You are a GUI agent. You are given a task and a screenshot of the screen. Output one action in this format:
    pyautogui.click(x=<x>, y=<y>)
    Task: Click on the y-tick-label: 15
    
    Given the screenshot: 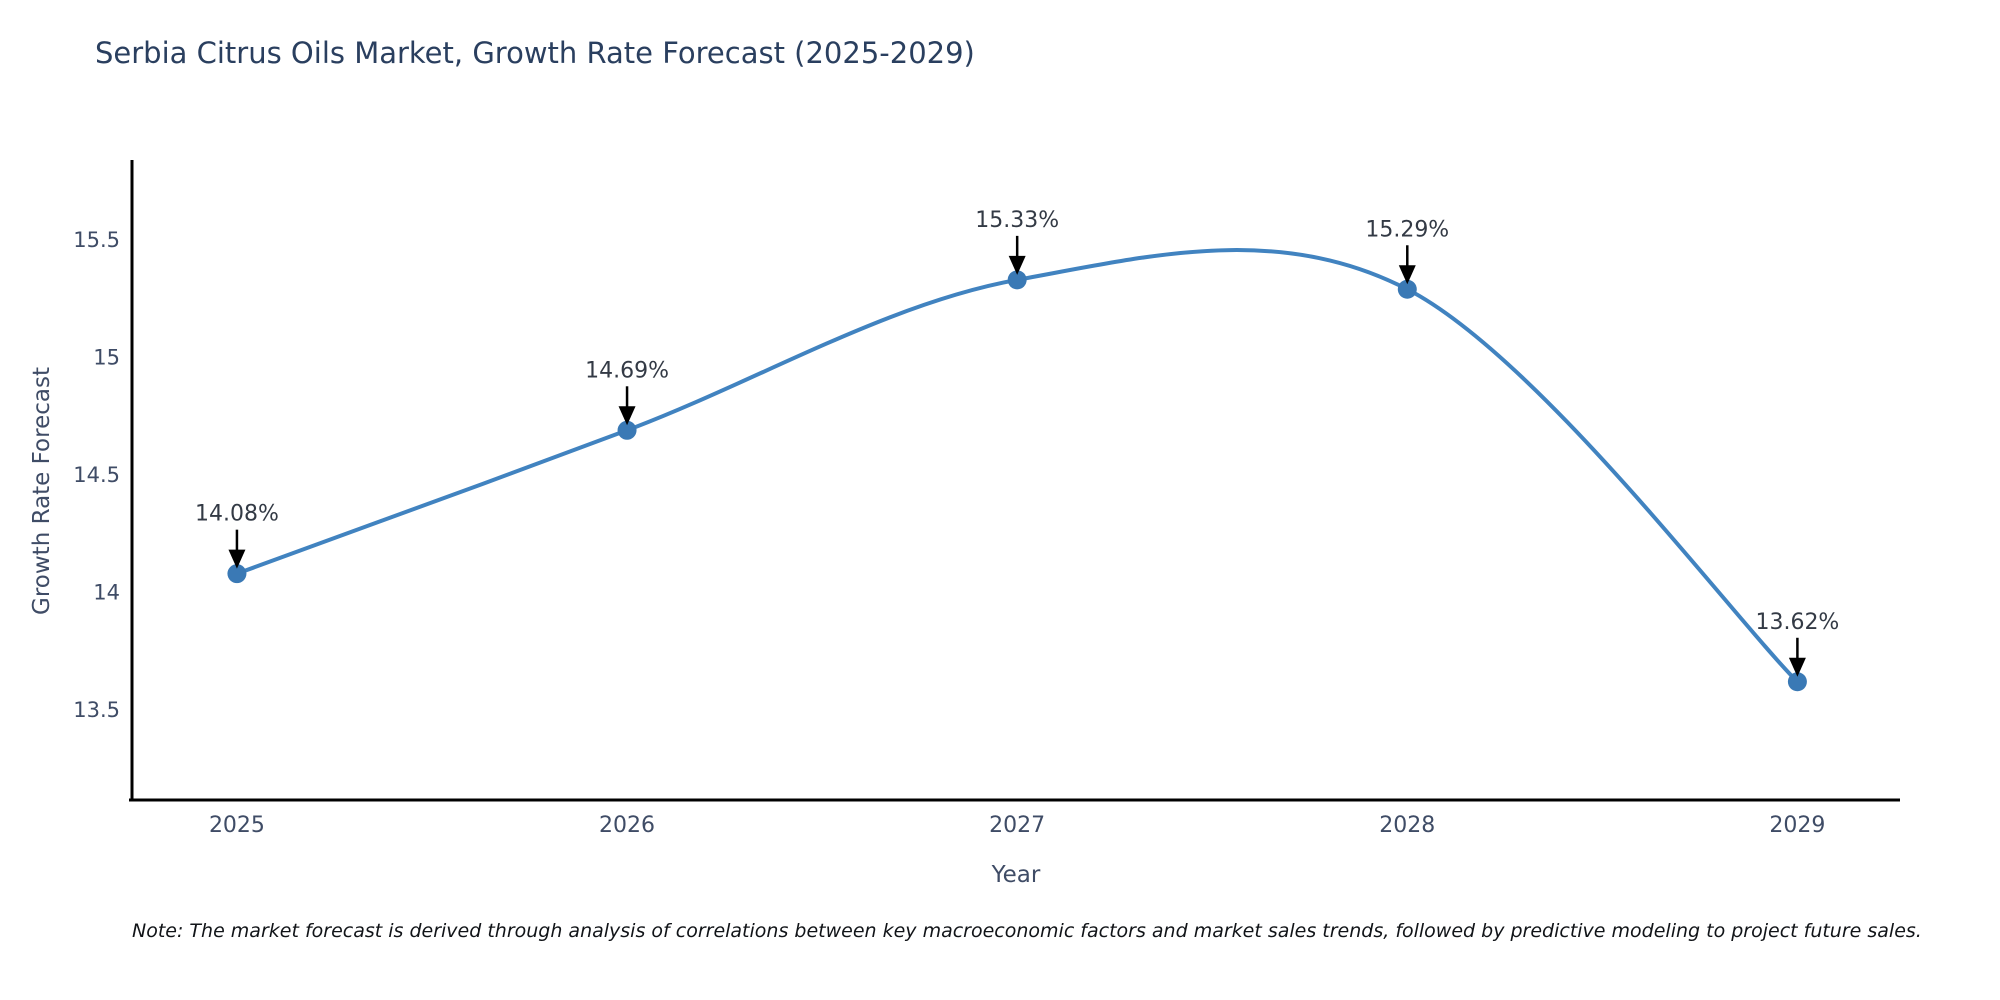 What is the action you would take?
    pyautogui.click(x=106, y=357)
    